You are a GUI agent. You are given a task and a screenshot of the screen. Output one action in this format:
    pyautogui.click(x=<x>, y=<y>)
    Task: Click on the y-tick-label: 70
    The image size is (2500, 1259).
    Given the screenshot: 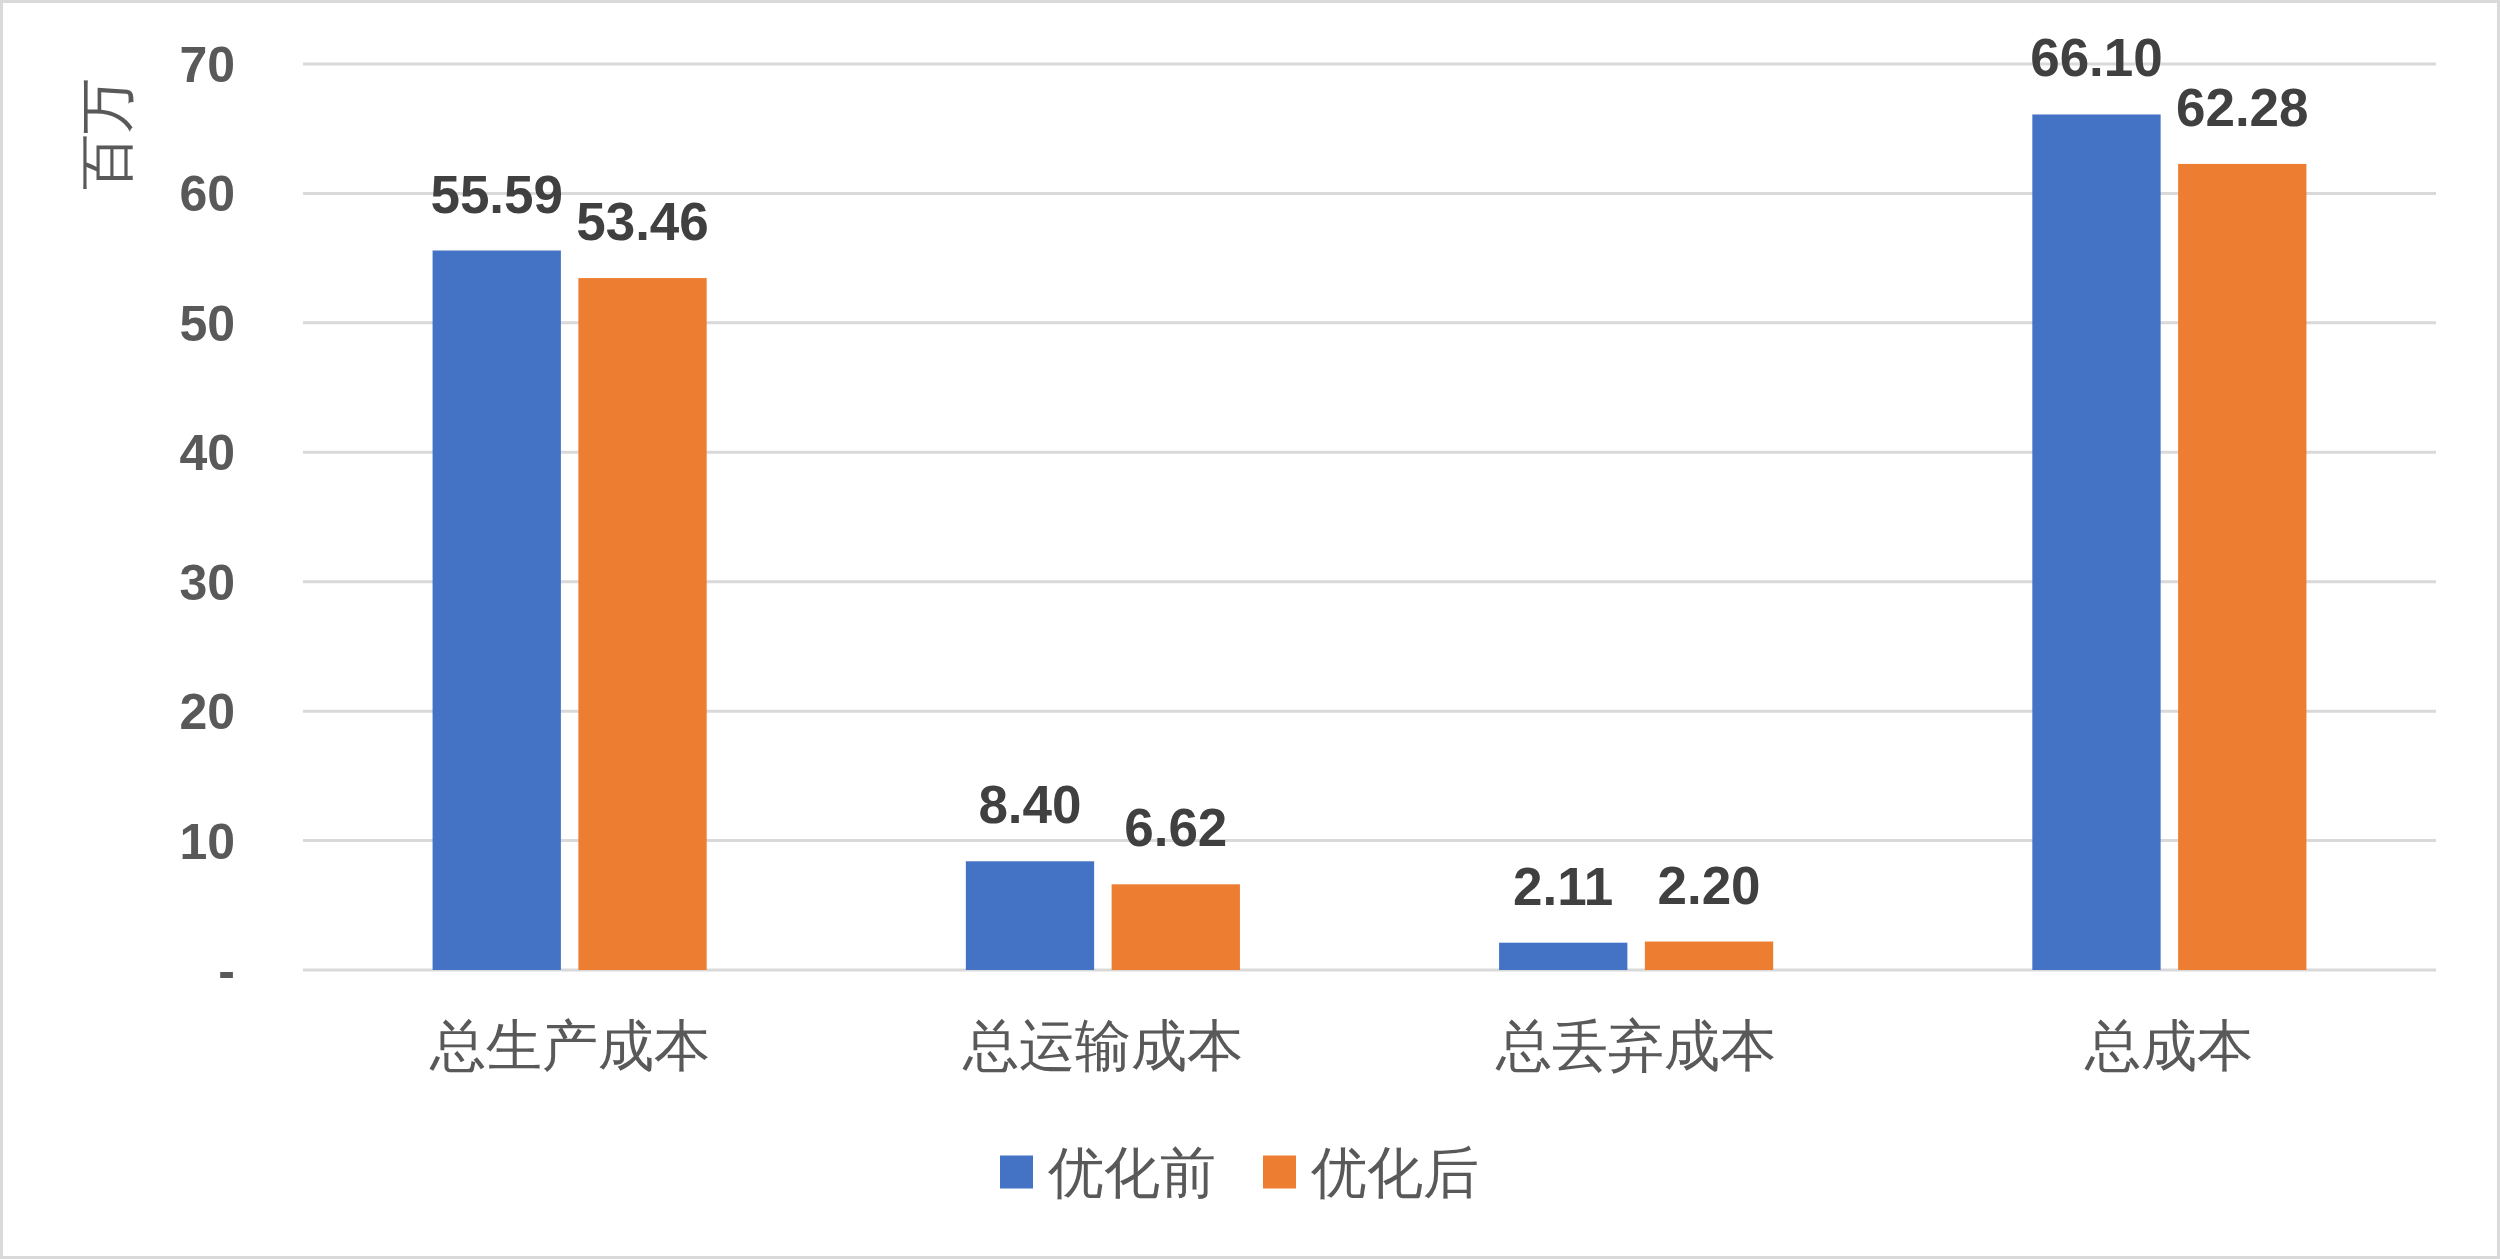 What is the action you would take?
    pyautogui.click(x=207, y=65)
    